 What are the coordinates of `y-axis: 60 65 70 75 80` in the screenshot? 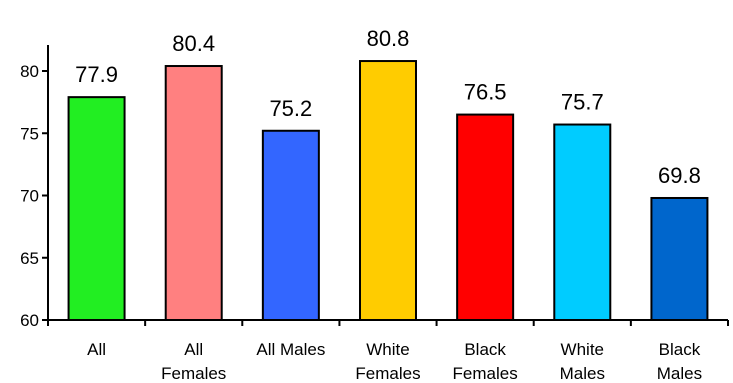 It's located at (34, 187).